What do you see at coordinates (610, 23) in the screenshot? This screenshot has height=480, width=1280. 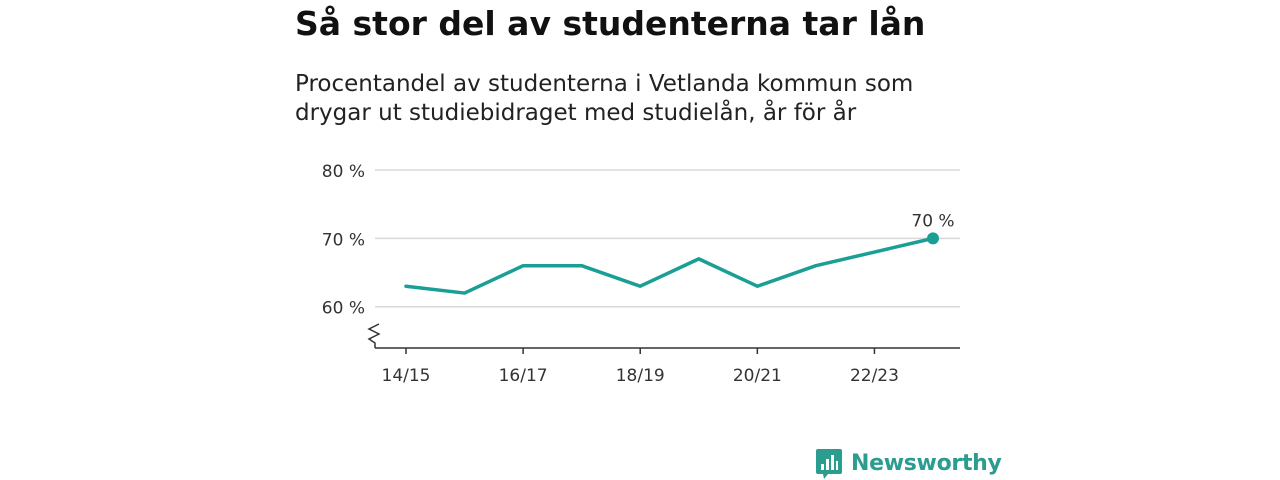 I see `chart-title: Så stor del av studenterna tar lån` at bounding box center [610, 23].